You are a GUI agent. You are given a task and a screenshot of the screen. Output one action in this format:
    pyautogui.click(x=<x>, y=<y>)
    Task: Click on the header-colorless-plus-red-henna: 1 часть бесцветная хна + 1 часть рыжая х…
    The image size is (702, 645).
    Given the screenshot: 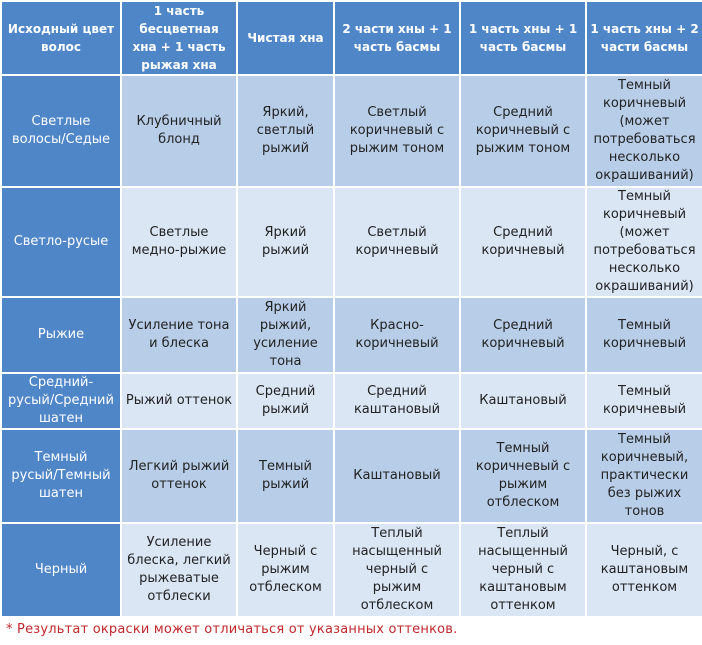 What is the action you would take?
    pyautogui.click(x=179, y=38)
    